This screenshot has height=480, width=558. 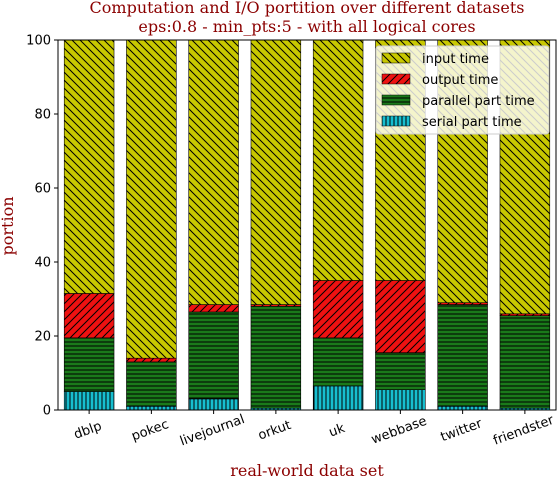 I want to click on bar-webbase-serial-part-time, so click(x=400, y=400).